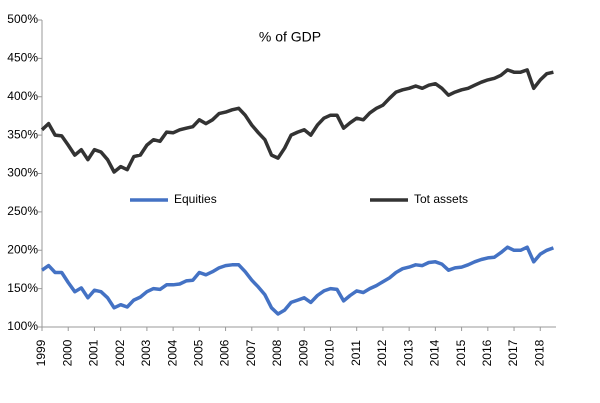  Describe the element at coordinates (277, 352) in the screenshot. I see `x-tick-label: 2008` at that location.